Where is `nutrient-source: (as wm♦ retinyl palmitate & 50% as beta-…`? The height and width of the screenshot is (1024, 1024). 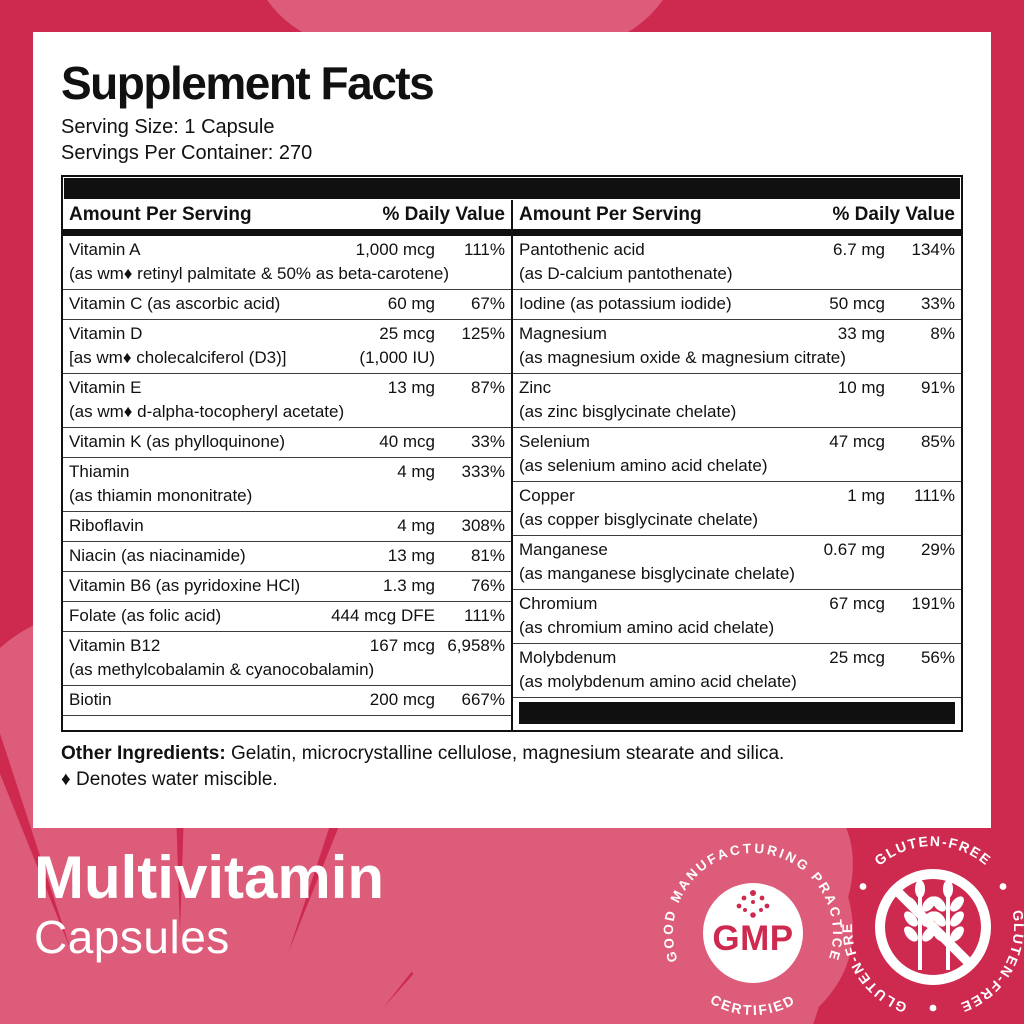 nutrient-source: (as wm♦ retinyl palmitate & 50% as beta-… is located at coordinates (259, 273).